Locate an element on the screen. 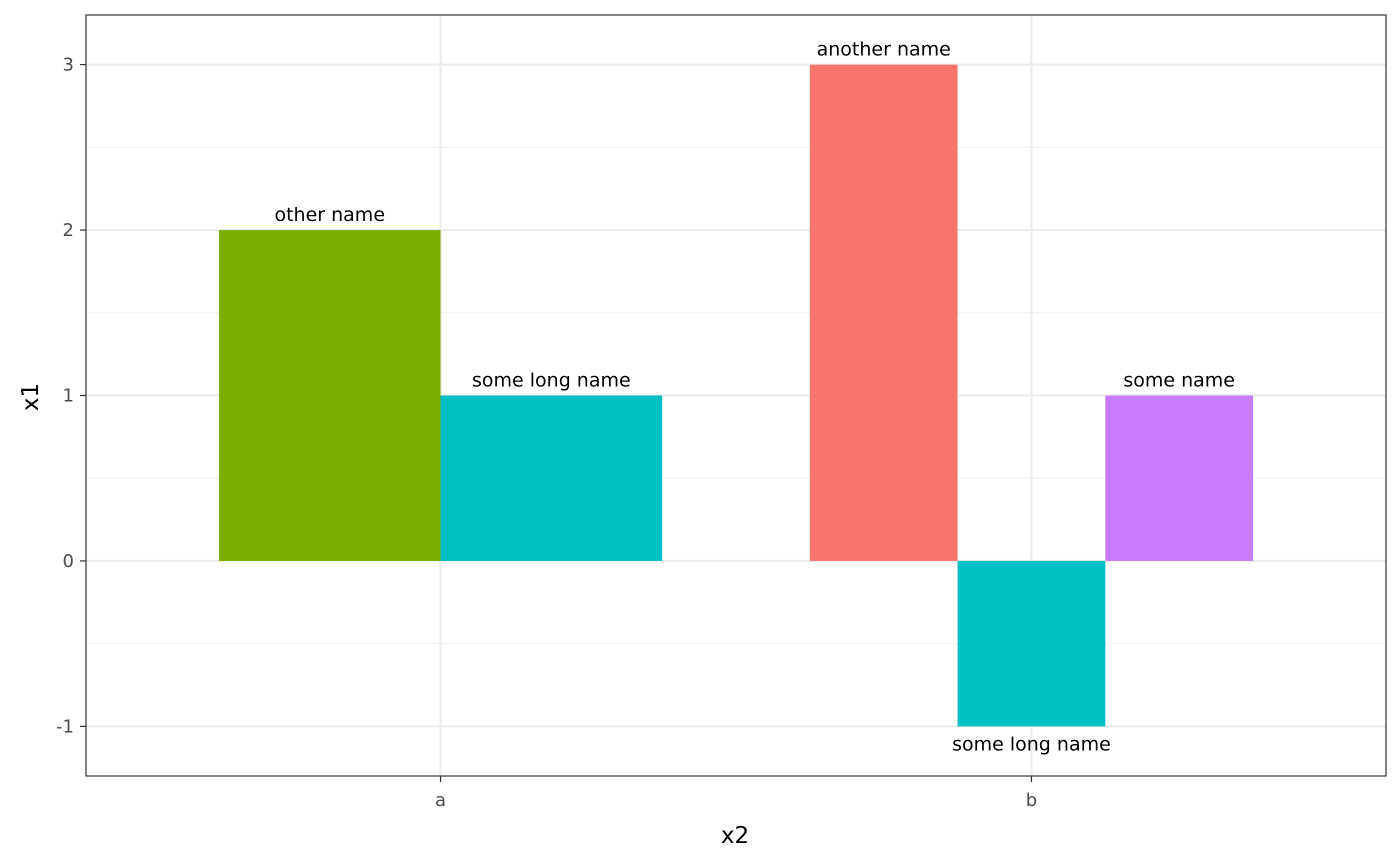  y-tick-label: 0 is located at coordinates (68, 561).